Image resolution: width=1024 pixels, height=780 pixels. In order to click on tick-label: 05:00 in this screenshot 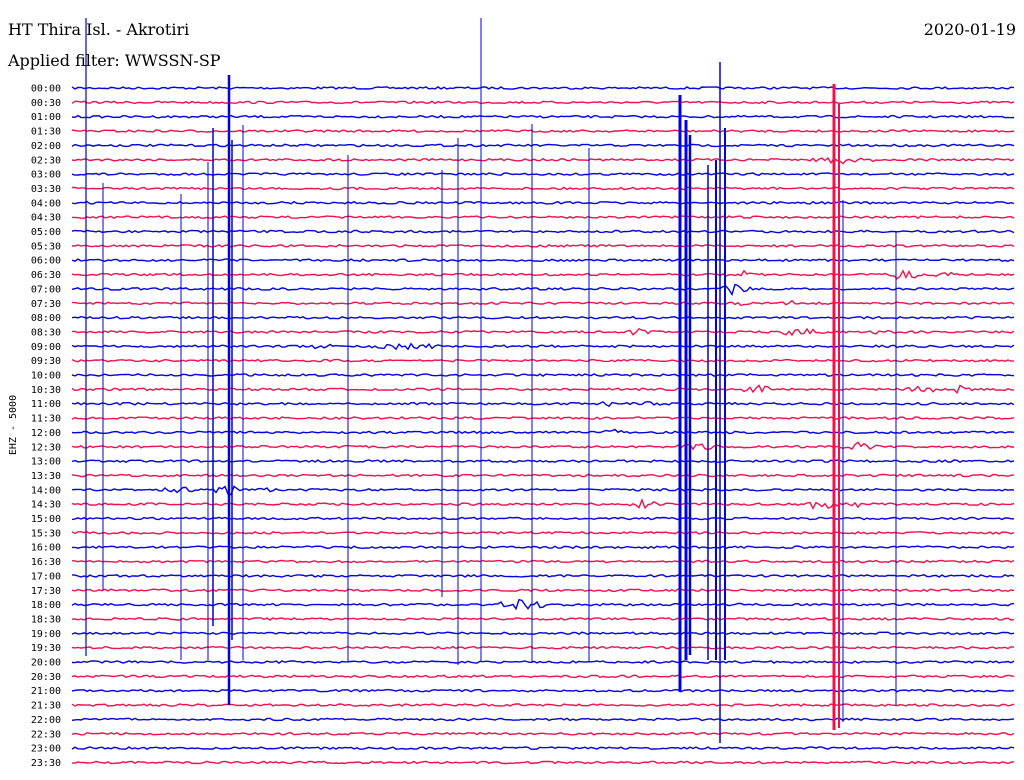, I will do `click(46, 232)`.